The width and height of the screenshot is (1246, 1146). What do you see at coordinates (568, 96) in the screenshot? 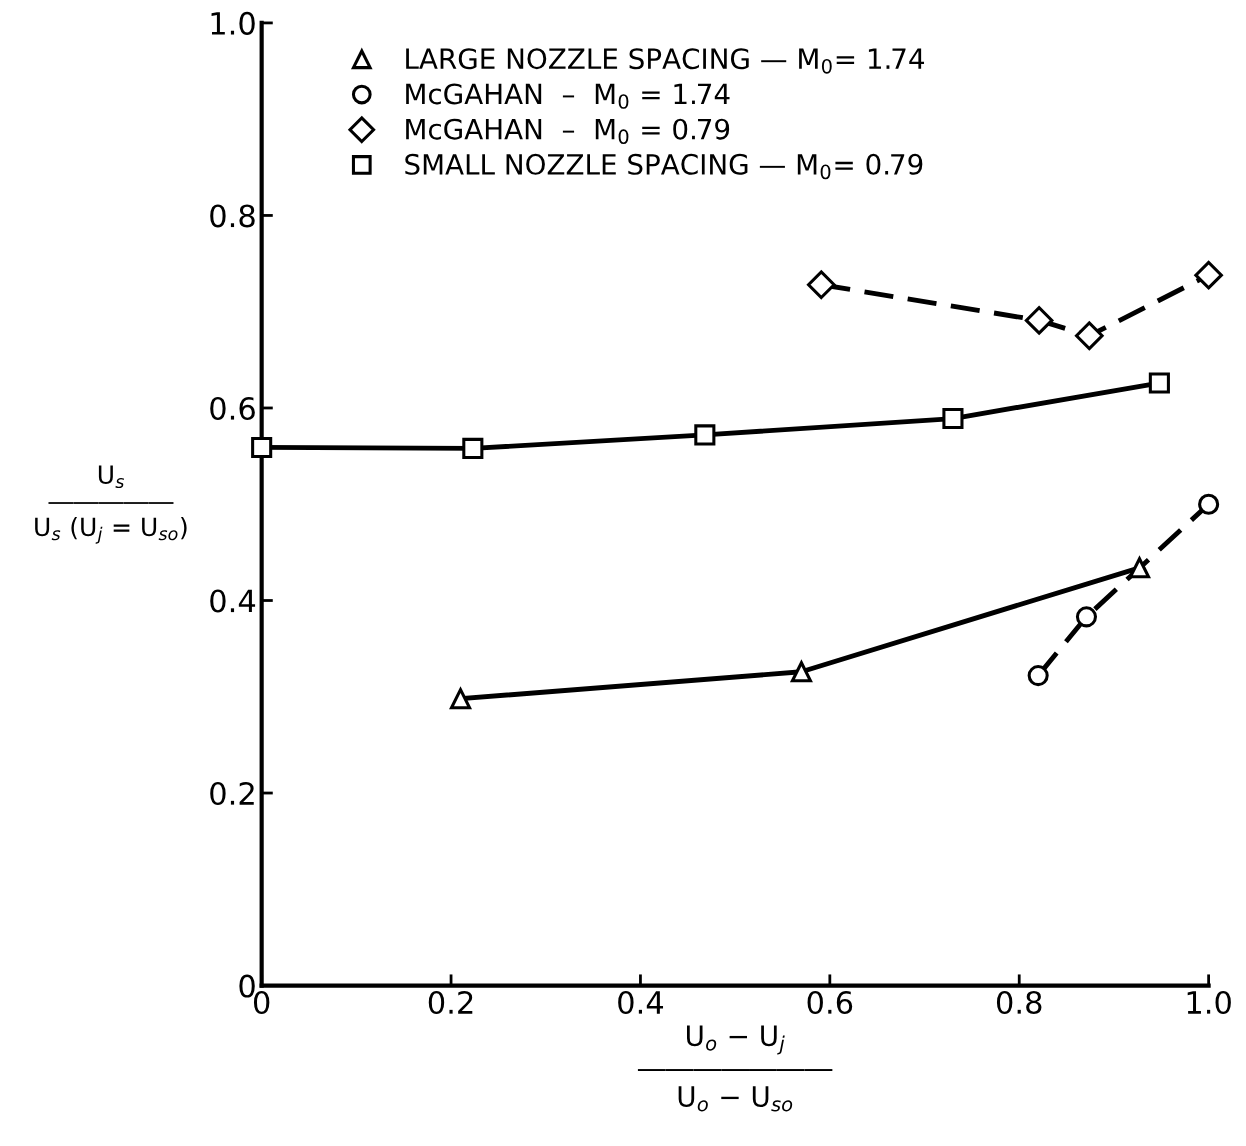
I see `legend-label: McGAHAN – M$_{0}$ = 1.74` at bounding box center [568, 96].